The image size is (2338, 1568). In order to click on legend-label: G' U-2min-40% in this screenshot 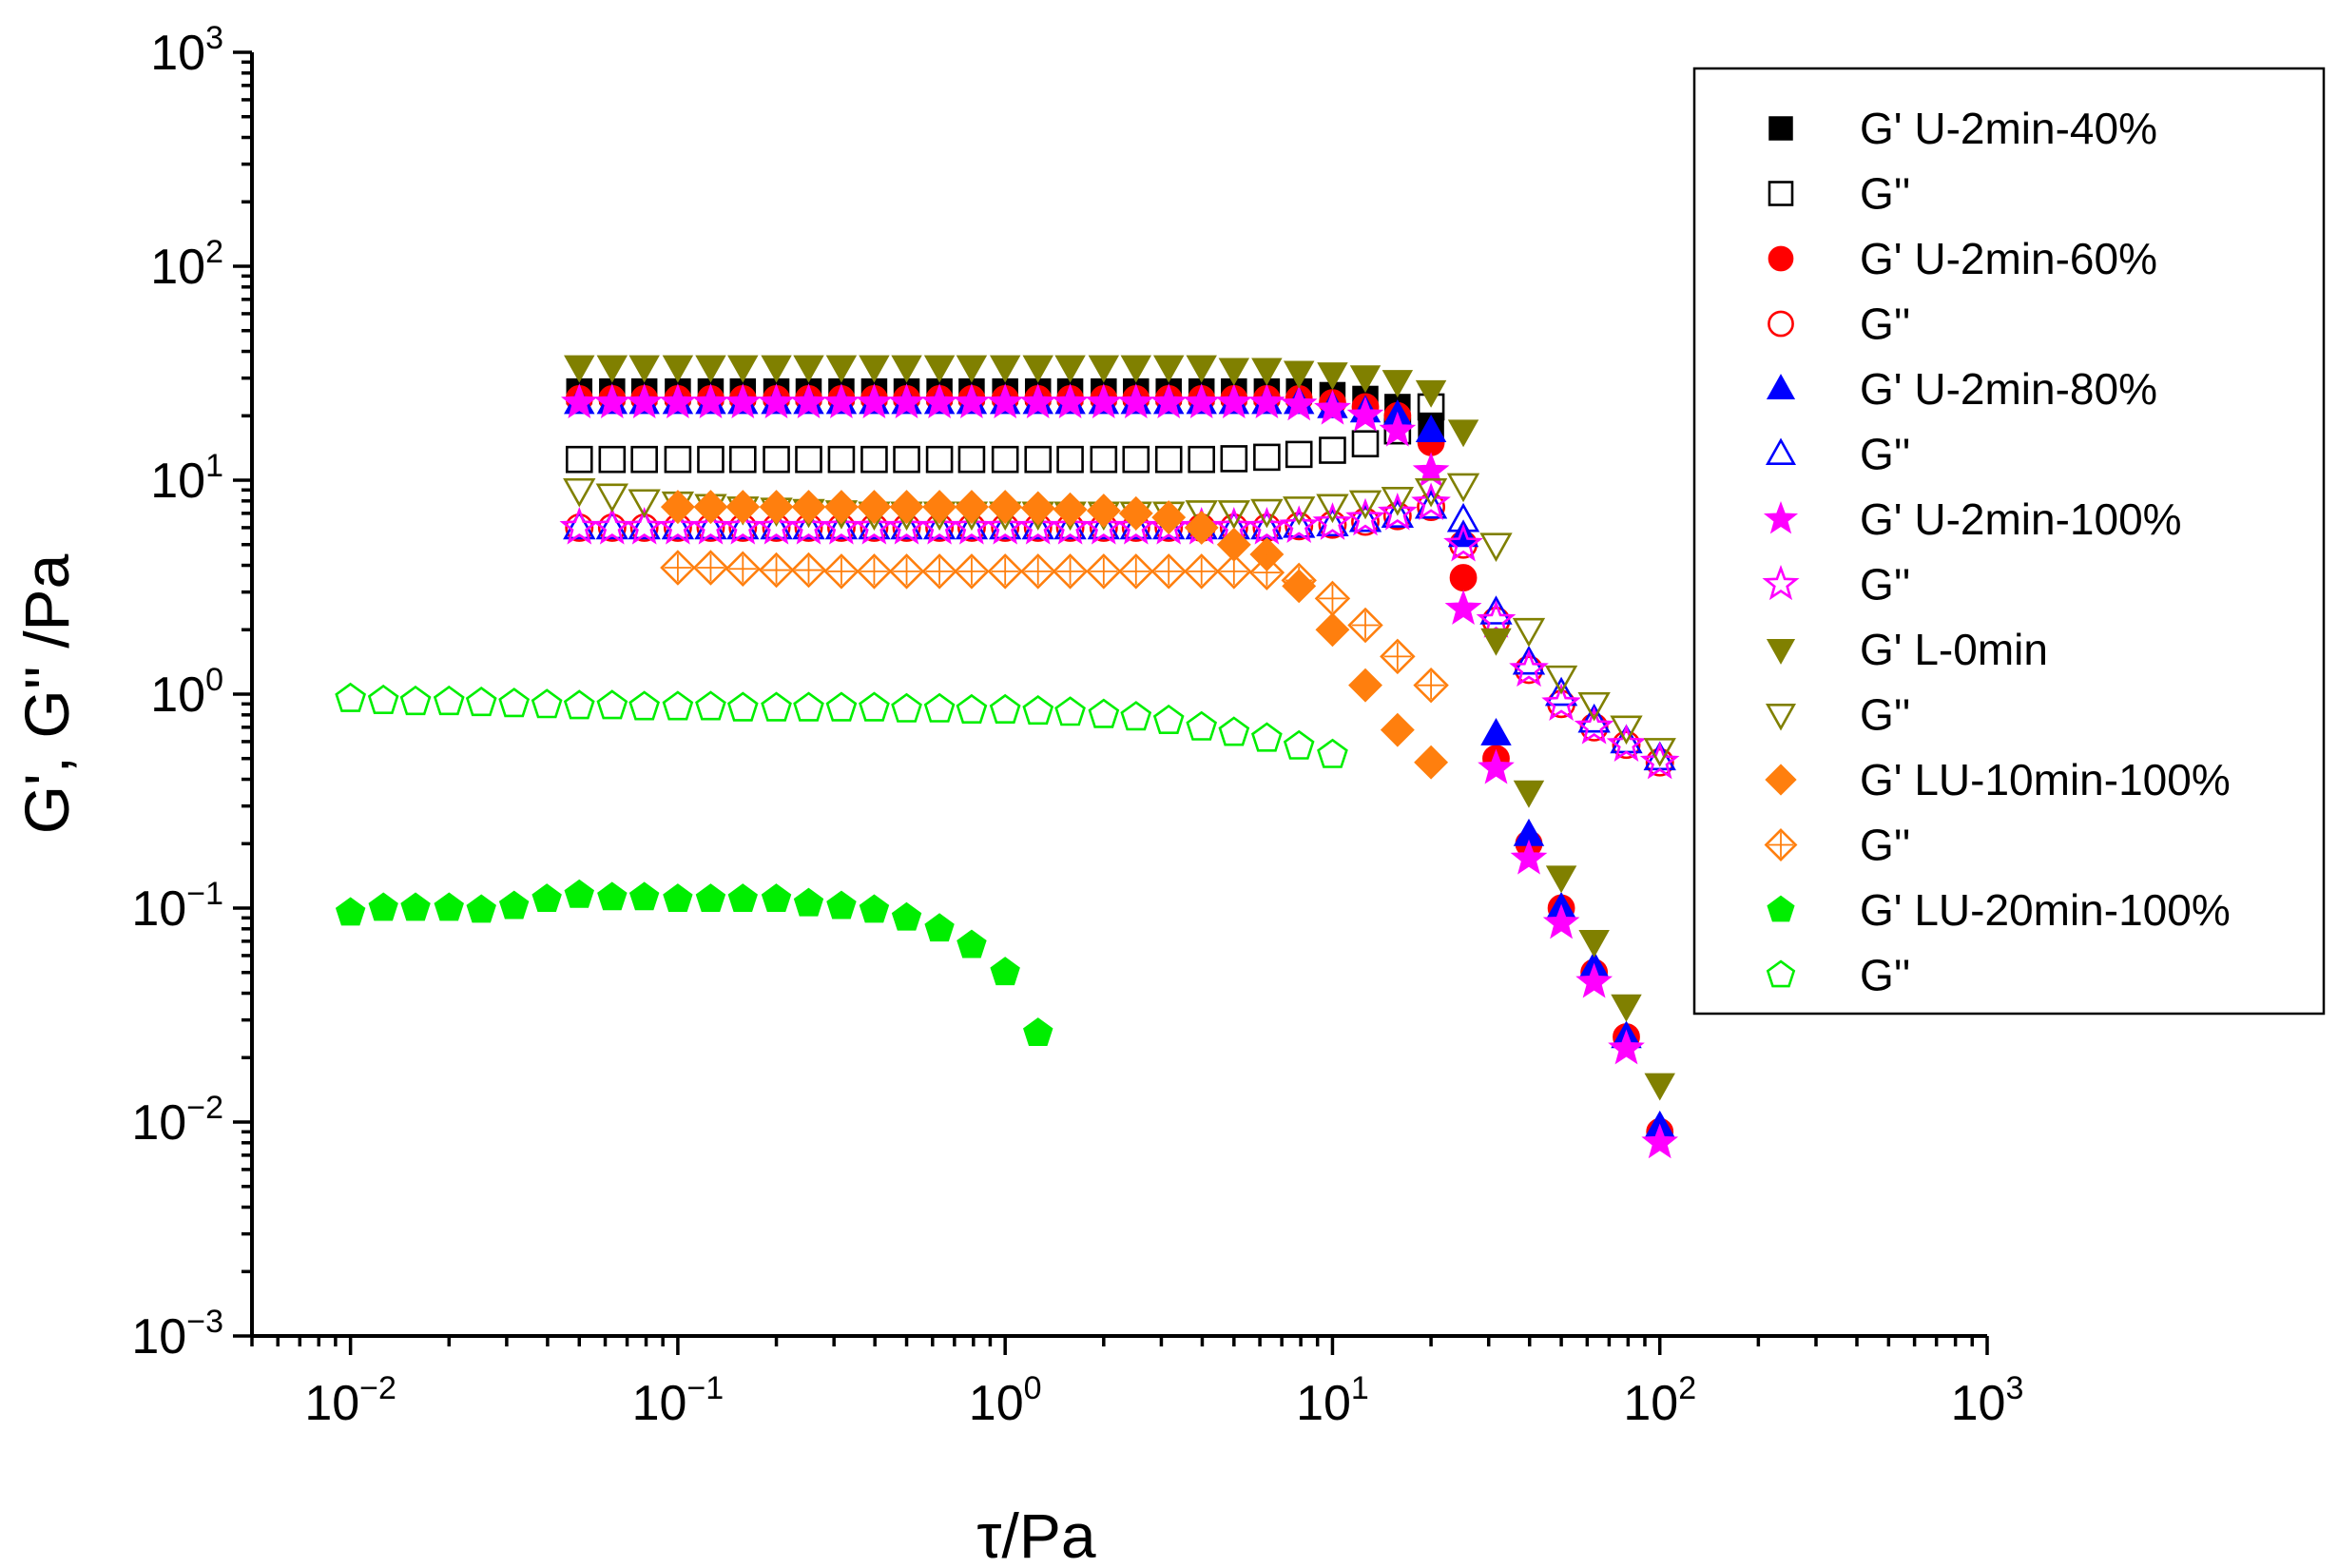, I will do `click(2009, 128)`.